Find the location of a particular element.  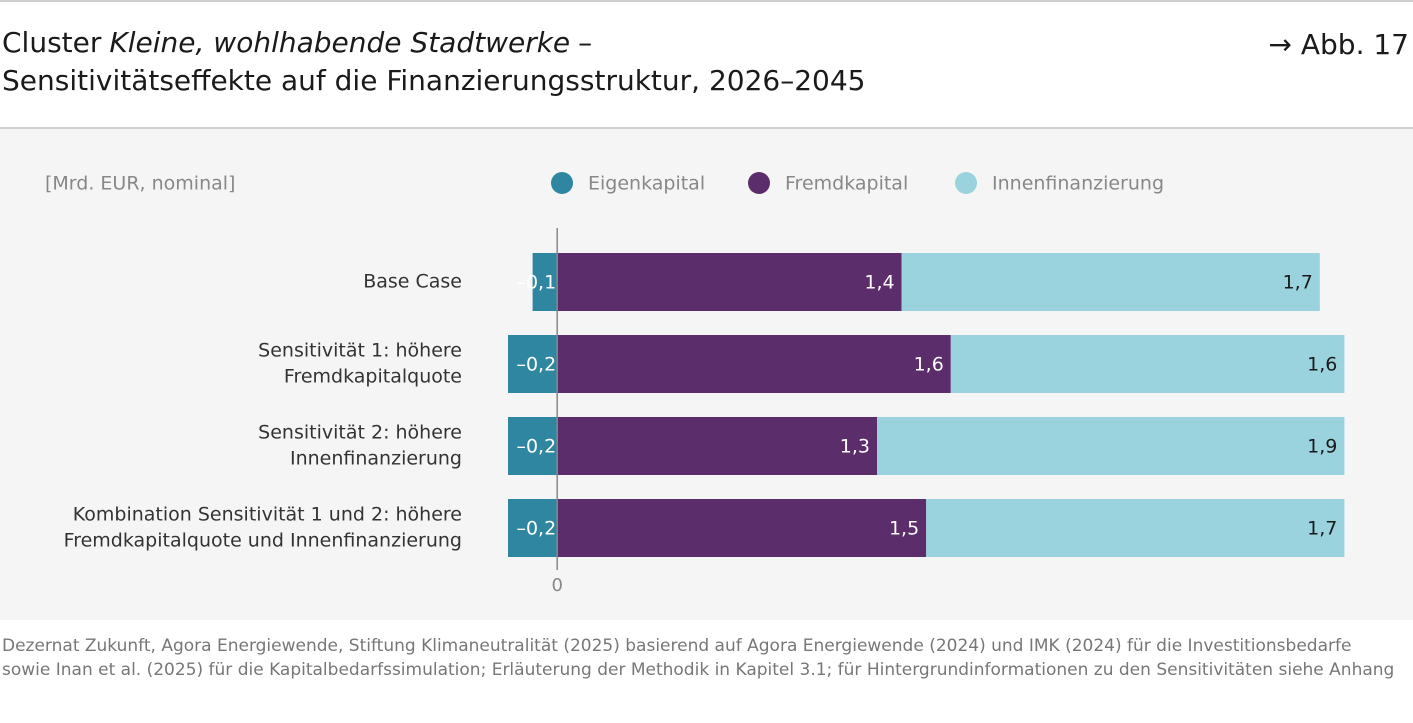

legend-label: Eigenkapital is located at coordinates (646, 184).